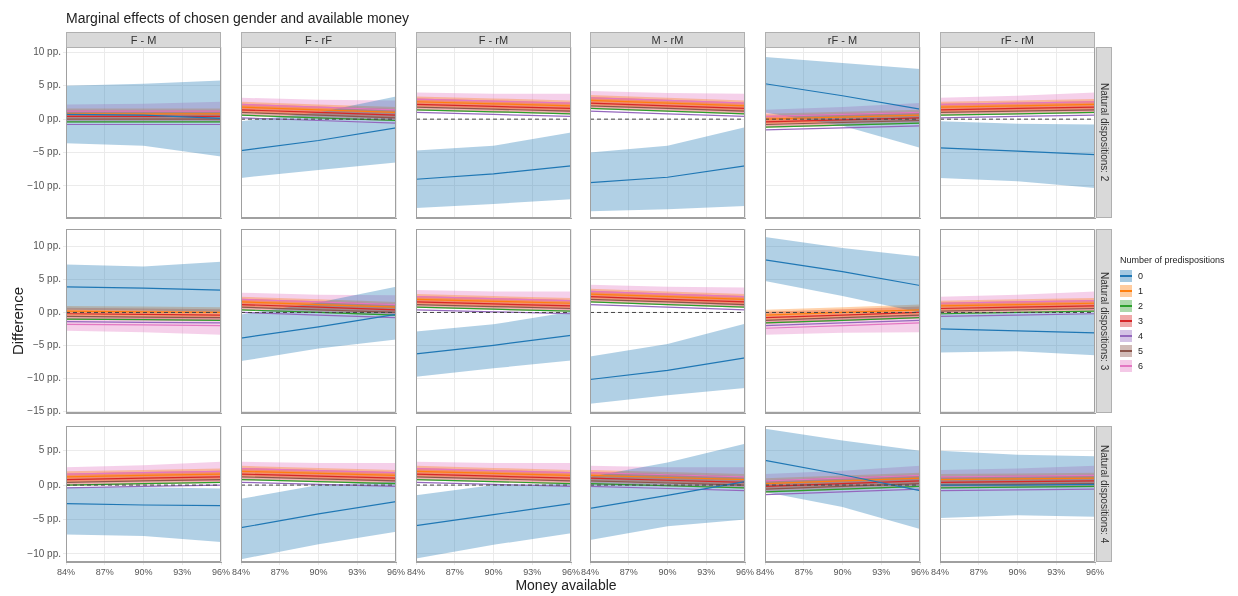 The width and height of the screenshot is (1238, 596). I want to click on legend-label: 4, so click(1141, 335).